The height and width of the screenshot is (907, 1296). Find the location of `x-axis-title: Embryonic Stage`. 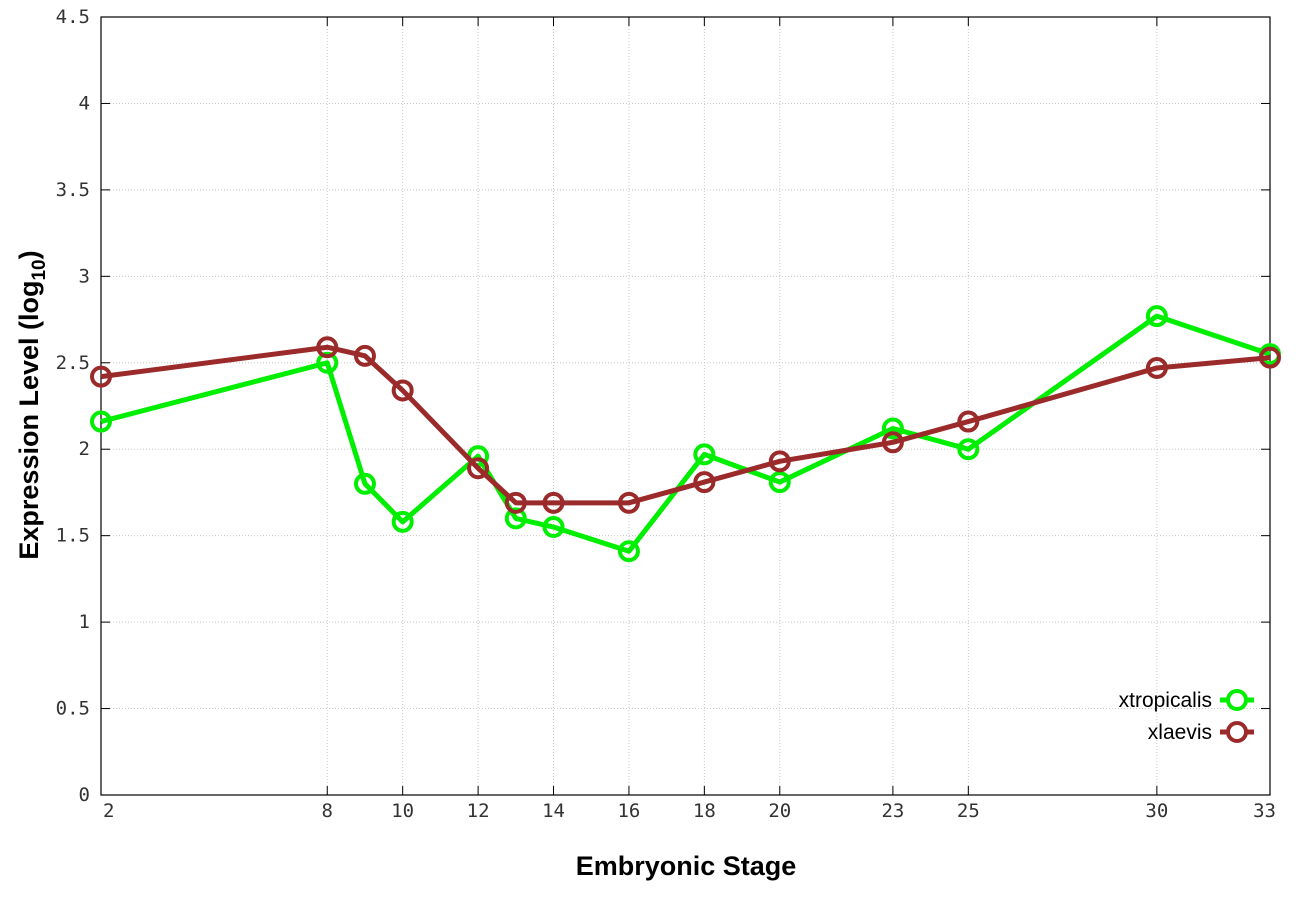

x-axis-title: Embryonic Stage is located at coordinates (686, 866).